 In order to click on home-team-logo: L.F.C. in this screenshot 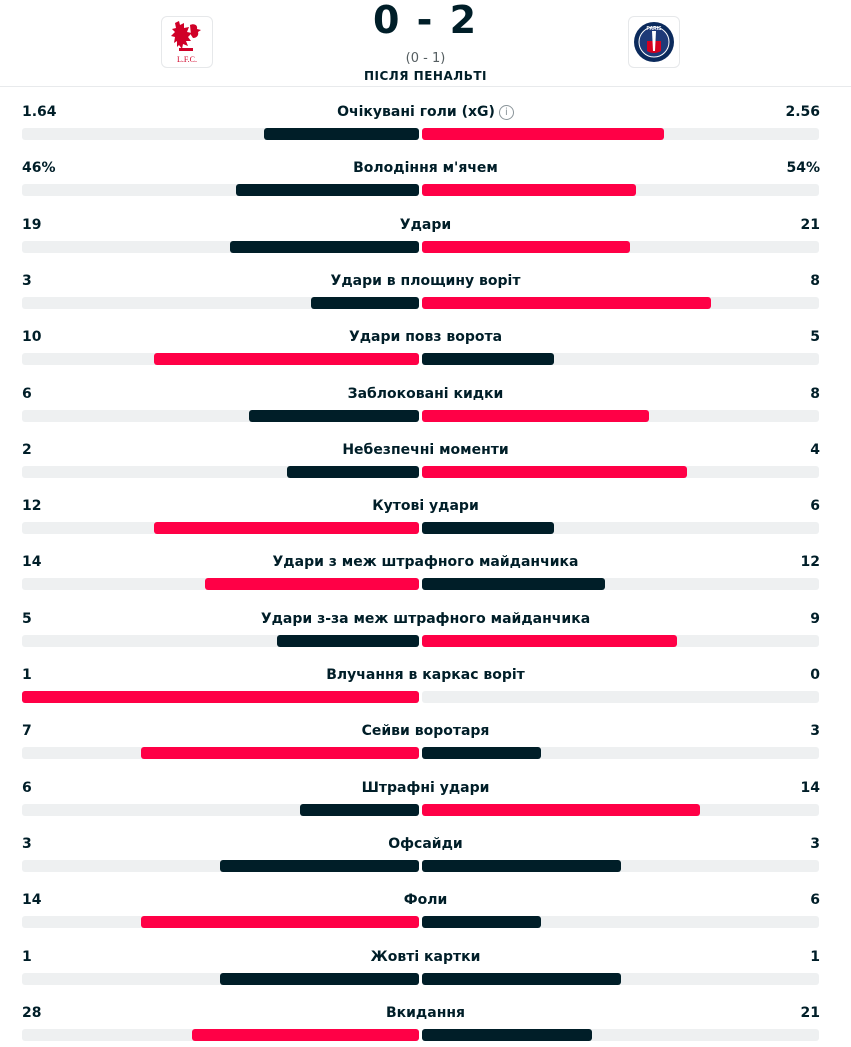, I will do `click(187, 42)`.